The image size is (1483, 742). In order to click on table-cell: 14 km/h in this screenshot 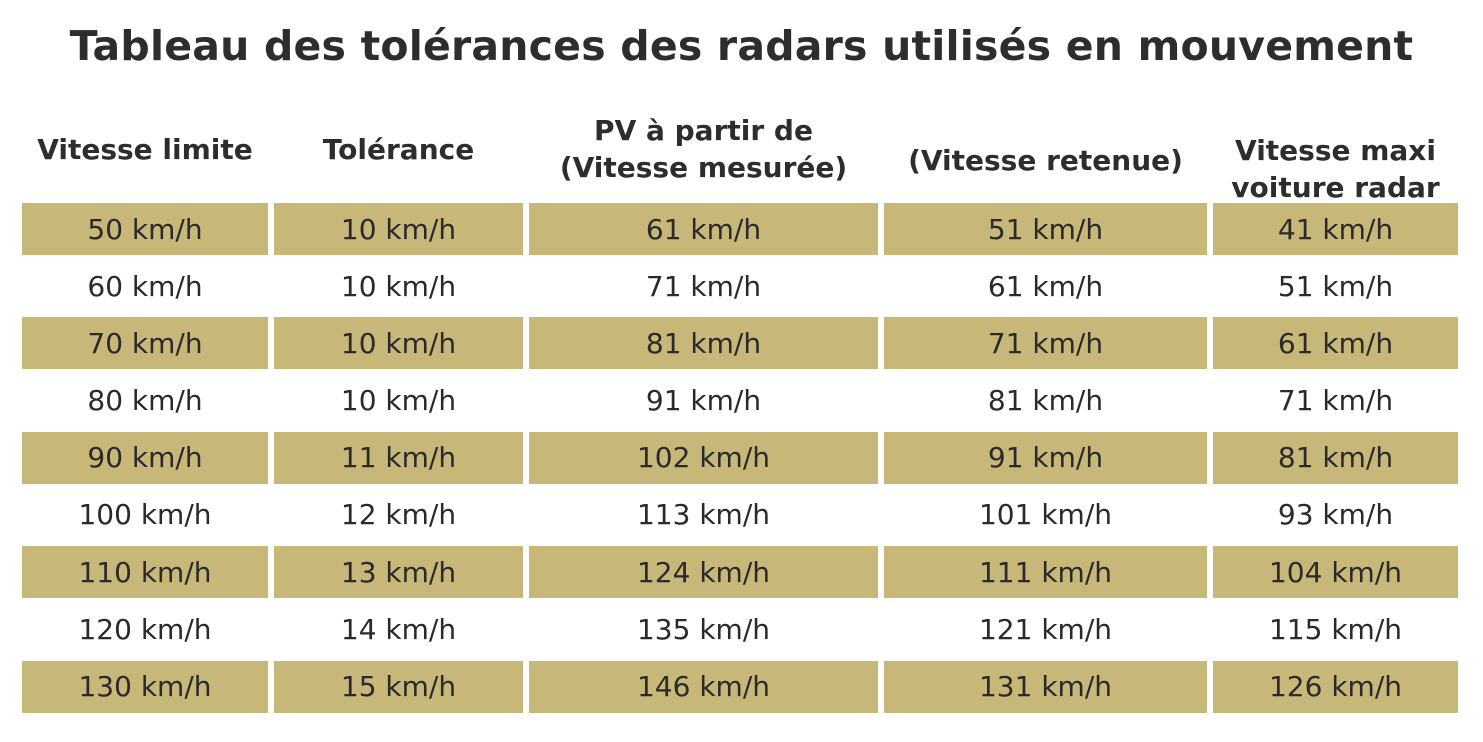, I will do `click(398, 629)`.